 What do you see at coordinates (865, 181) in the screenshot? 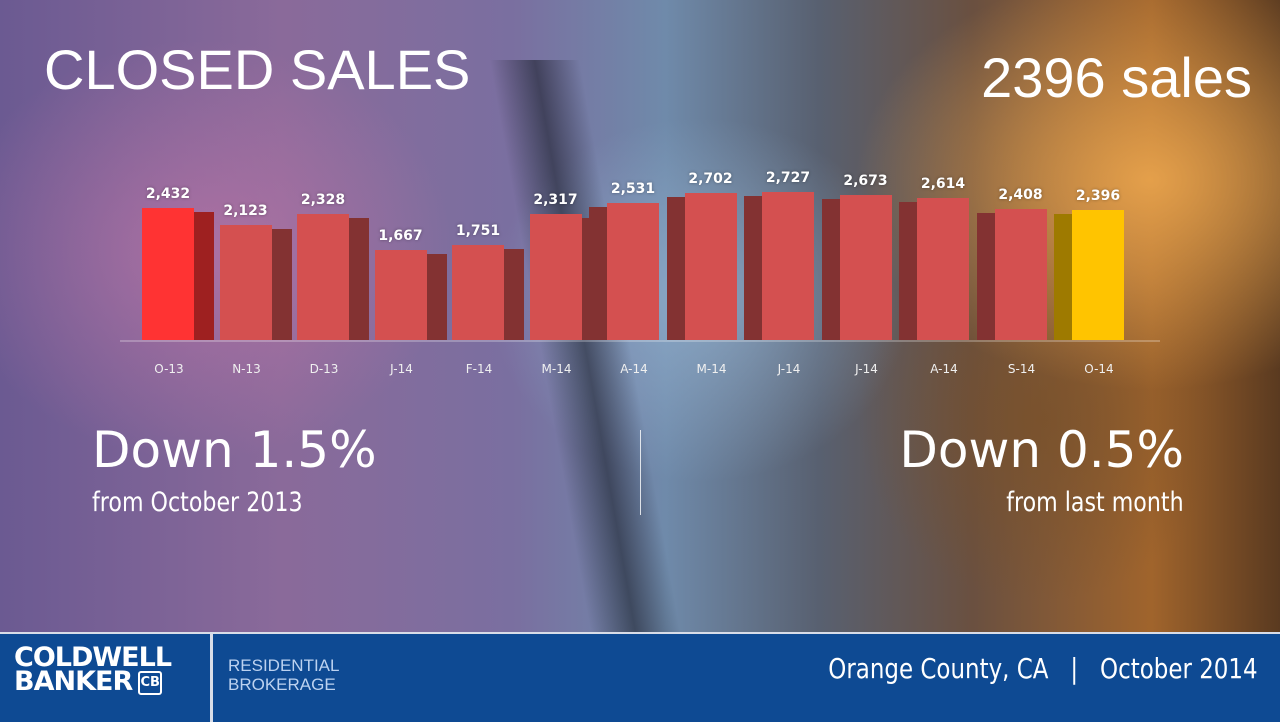
I see `bar-value-label: 2,673` at bounding box center [865, 181].